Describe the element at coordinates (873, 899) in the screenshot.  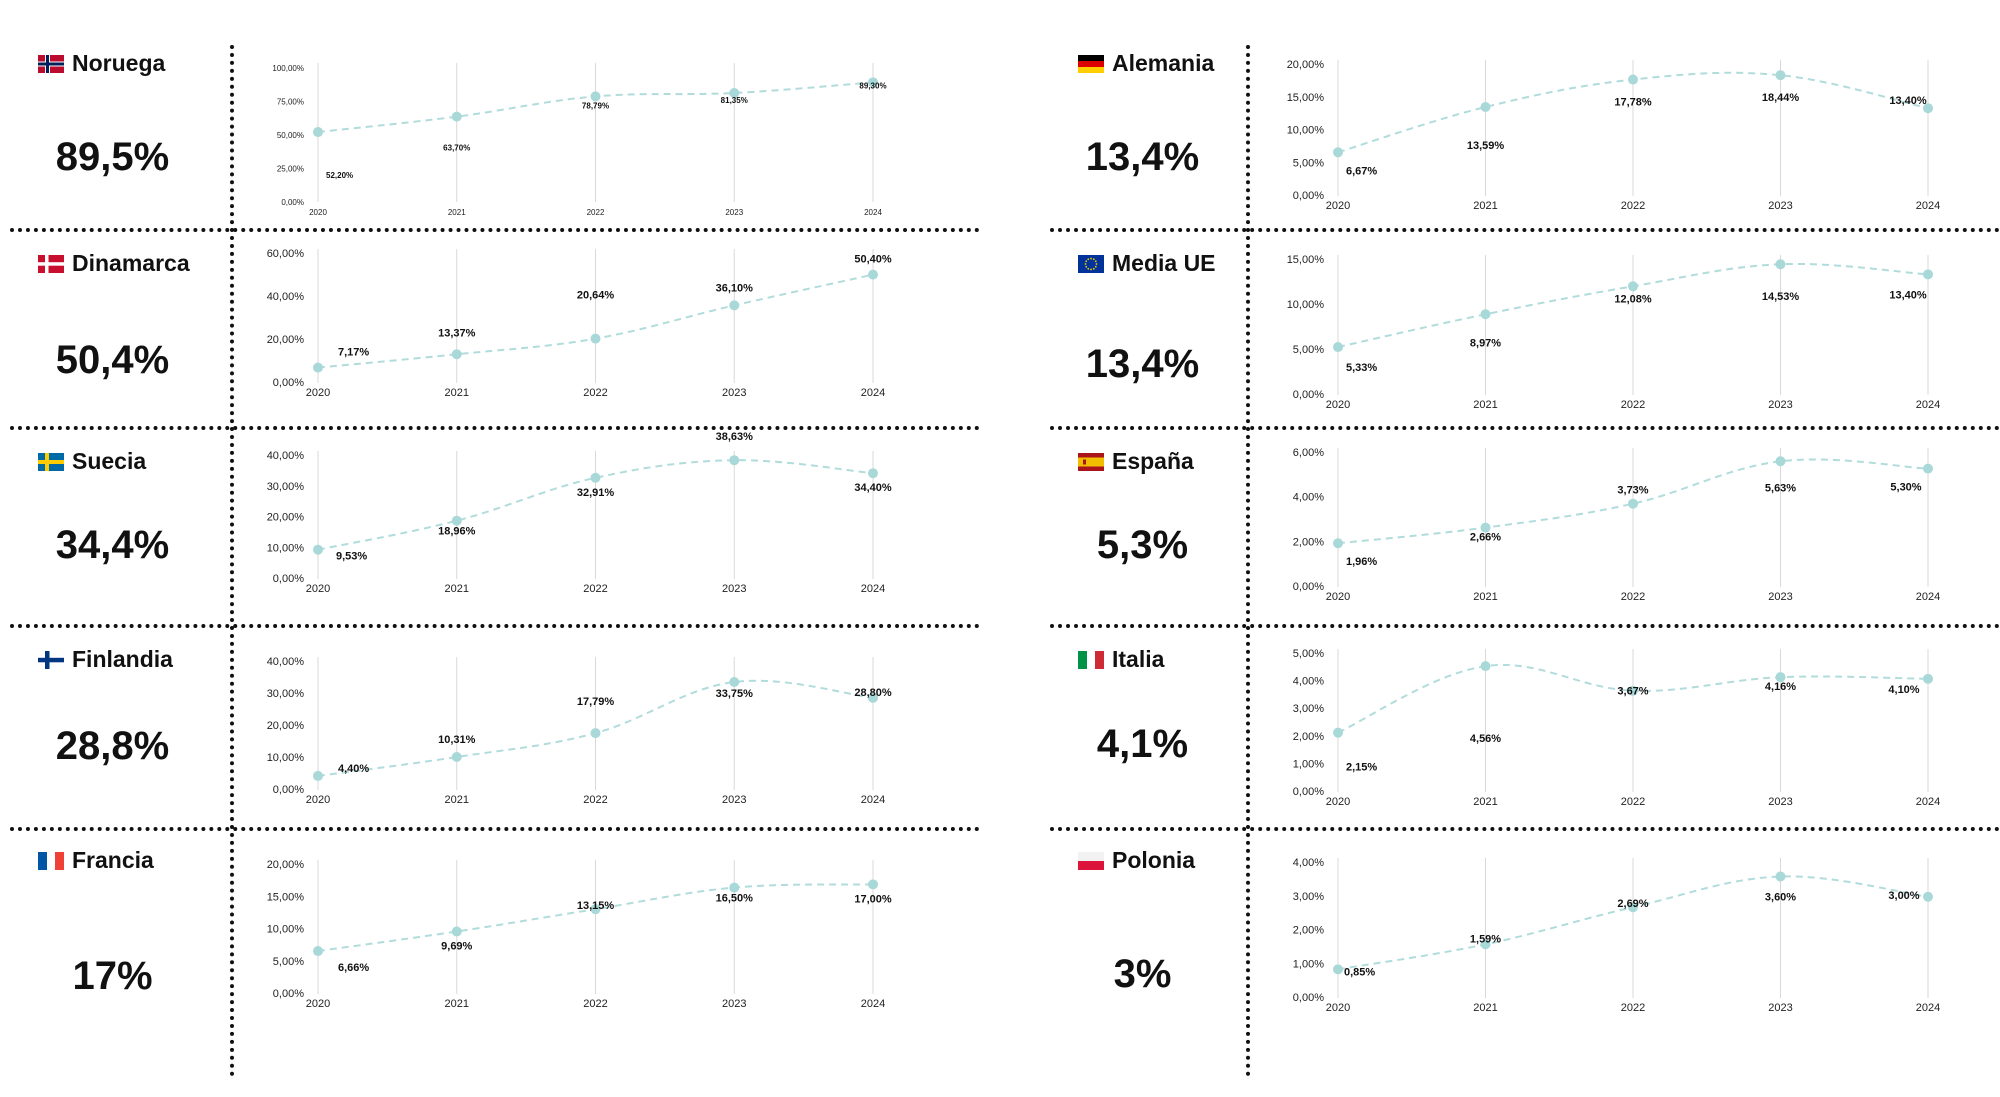
I see `data-label-2024: 17,00%` at that location.